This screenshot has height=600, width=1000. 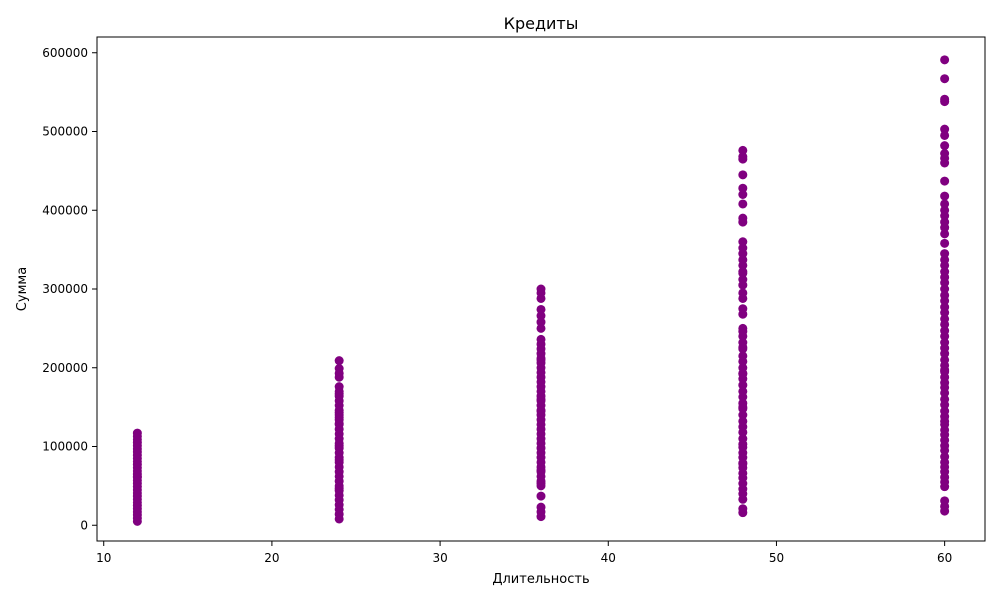 What do you see at coordinates (608, 558) in the screenshot?
I see `x-tick-label: 40` at bounding box center [608, 558].